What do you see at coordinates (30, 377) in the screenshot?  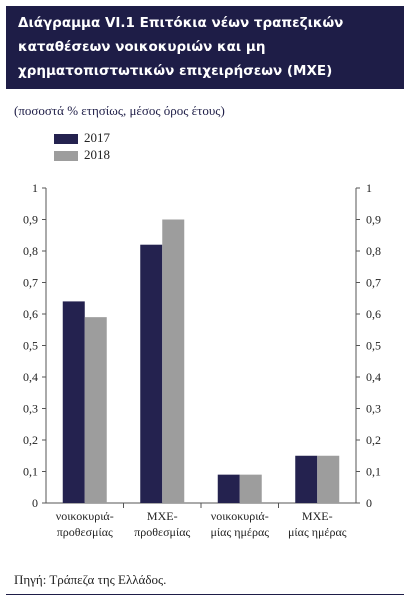 I see `y-tick-label-left: 0,4` at bounding box center [30, 377].